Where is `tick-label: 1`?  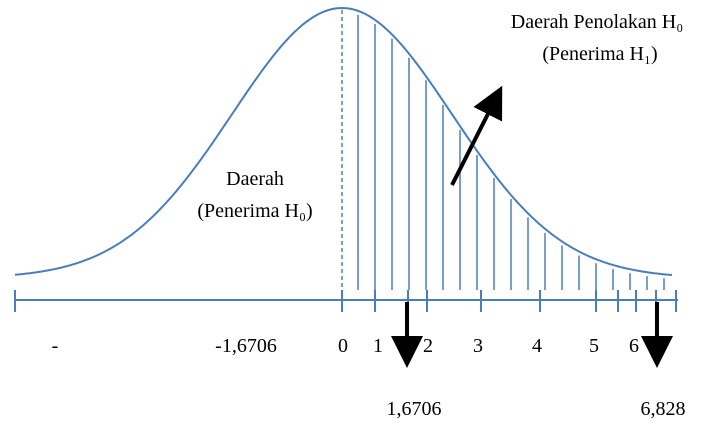
tick-label: 1 is located at coordinates (378, 346).